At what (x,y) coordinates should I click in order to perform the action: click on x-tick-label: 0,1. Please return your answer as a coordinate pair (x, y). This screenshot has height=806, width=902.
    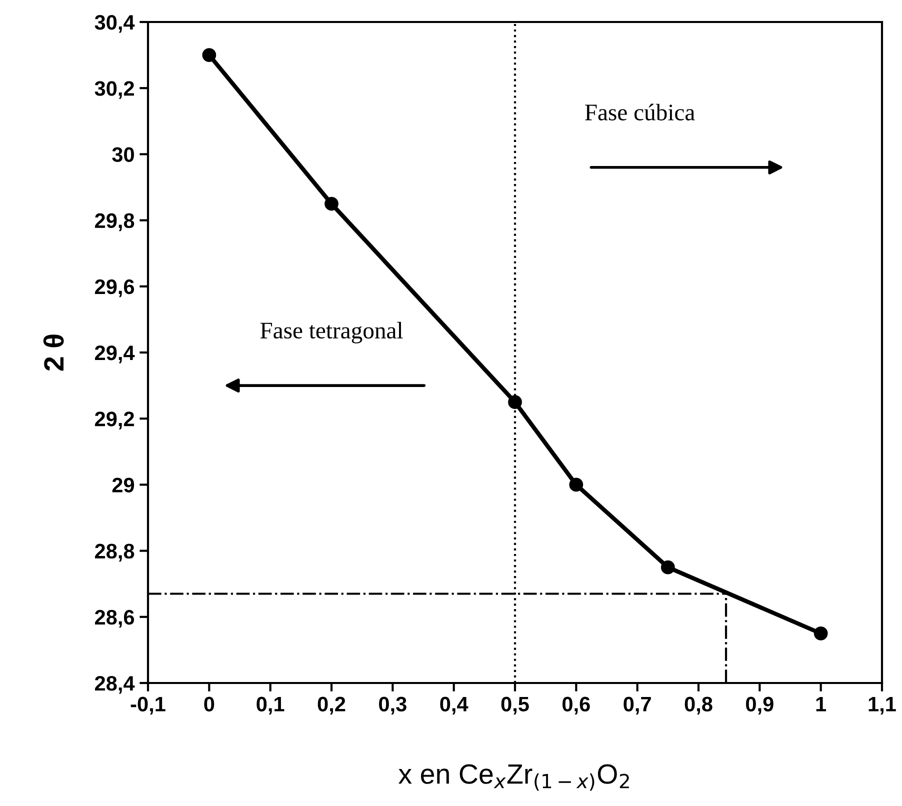
    Looking at the image, I should click on (270, 705).